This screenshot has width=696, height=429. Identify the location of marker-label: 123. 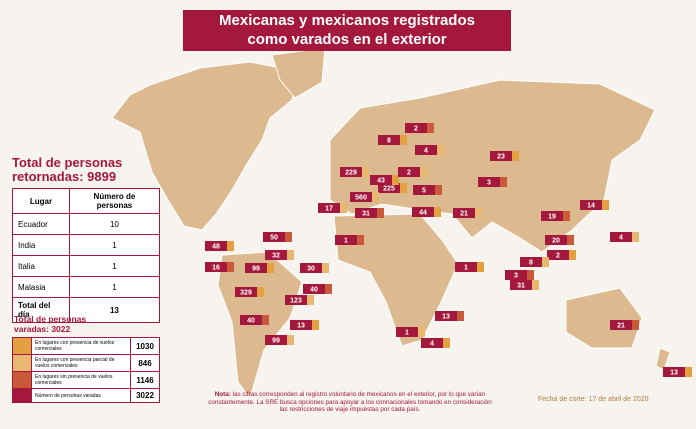
(296, 301).